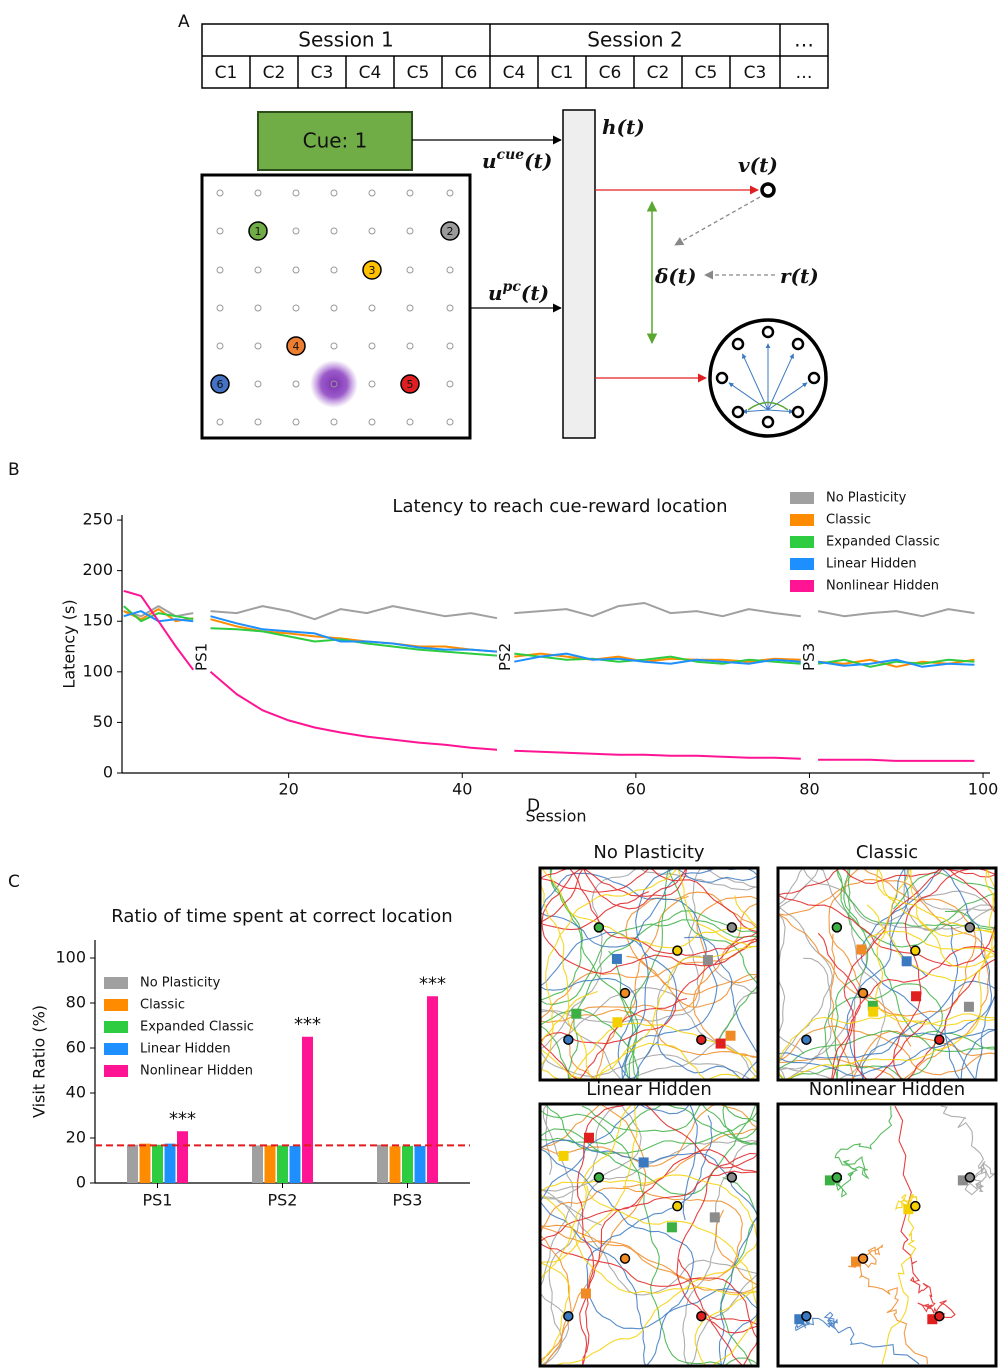 This screenshot has height=1369, width=1000. I want to click on cue-cell: C5, so click(706, 73).